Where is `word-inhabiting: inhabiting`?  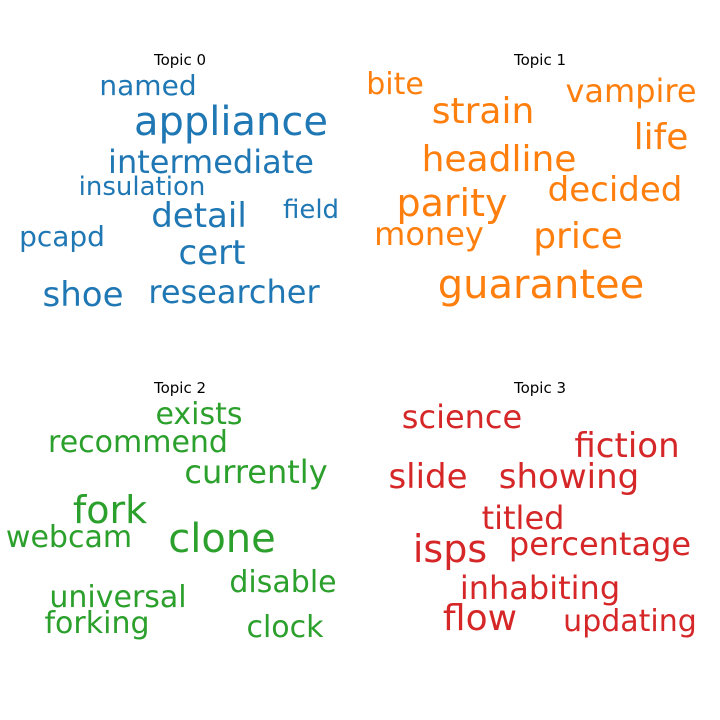
word-inhabiting: inhabiting is located at coordinates (540, 588).